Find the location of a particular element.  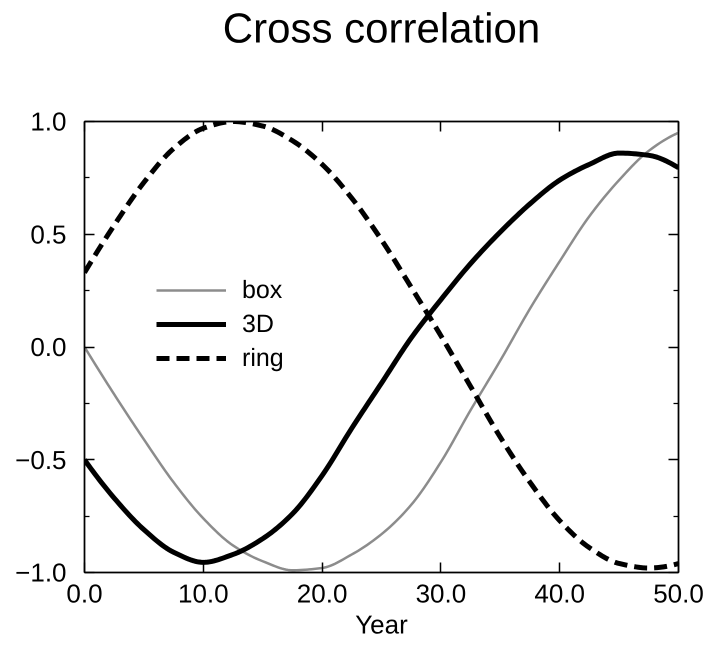

x-tick-label: 10.0 is located at coordinates (203, 593).